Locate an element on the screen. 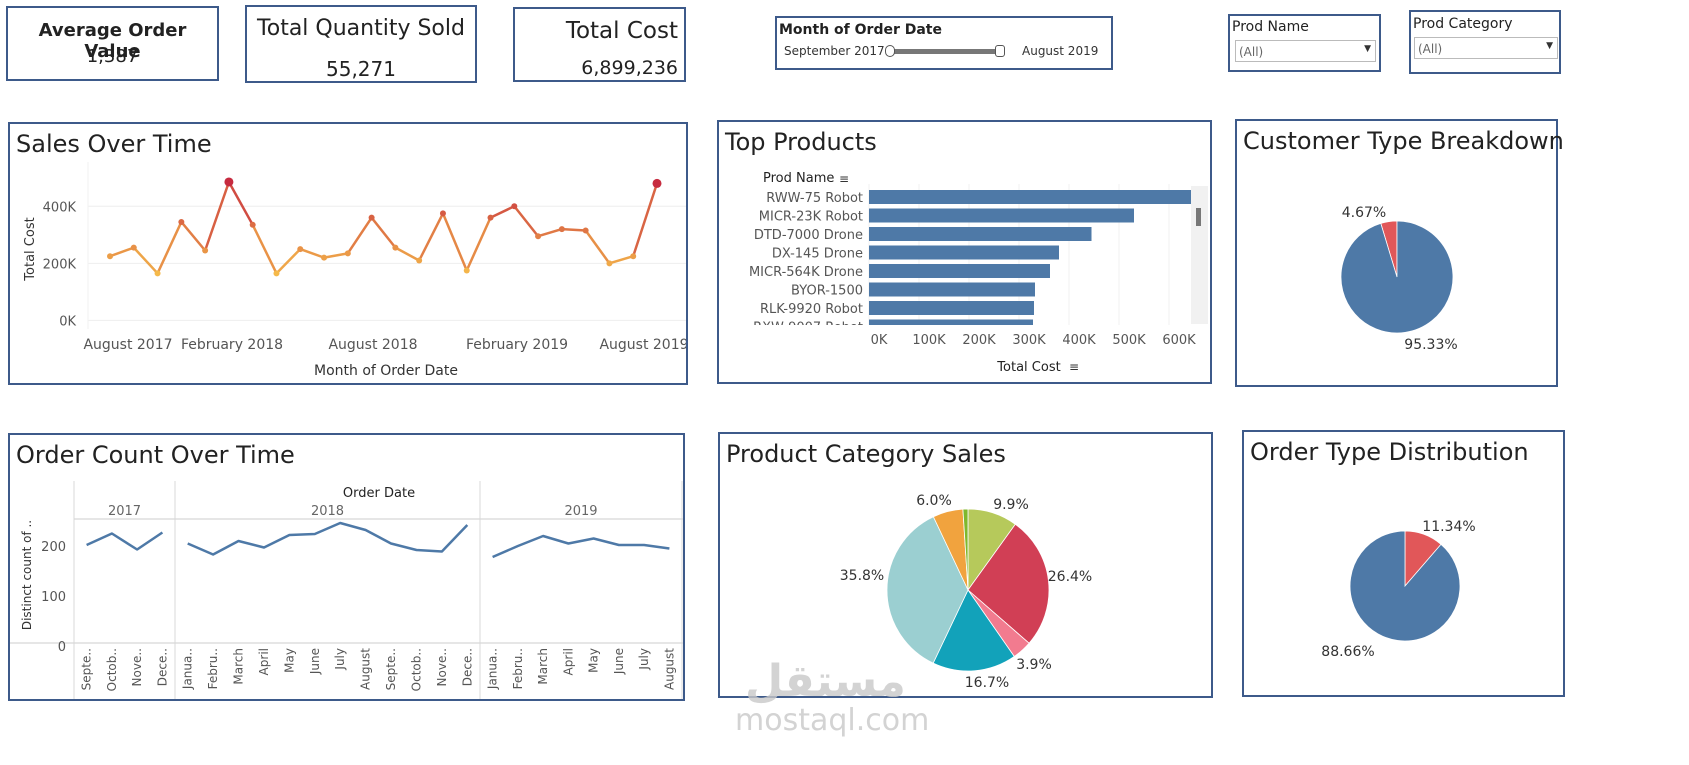 Image resolution: width=1689 pixels, height=765 pixels. prod-name-filter-label: Prod Name is located at coordinates (1270, 27).